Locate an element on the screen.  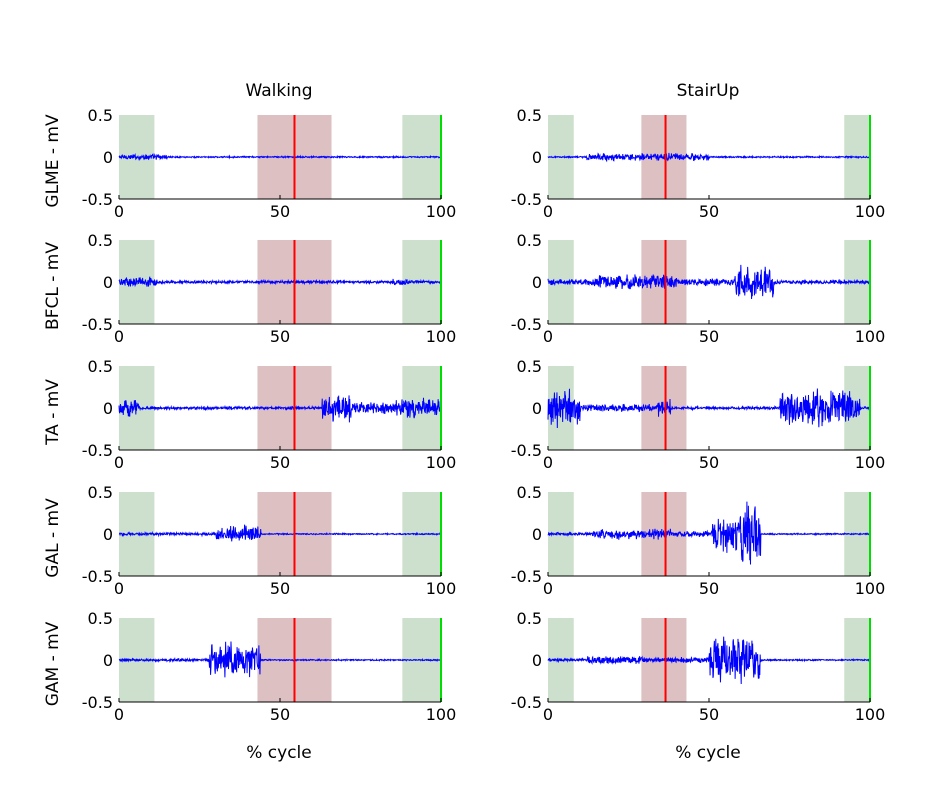
subplot-1-1: 0.50-0.50 50 100 is located at coordinates (698, 288).